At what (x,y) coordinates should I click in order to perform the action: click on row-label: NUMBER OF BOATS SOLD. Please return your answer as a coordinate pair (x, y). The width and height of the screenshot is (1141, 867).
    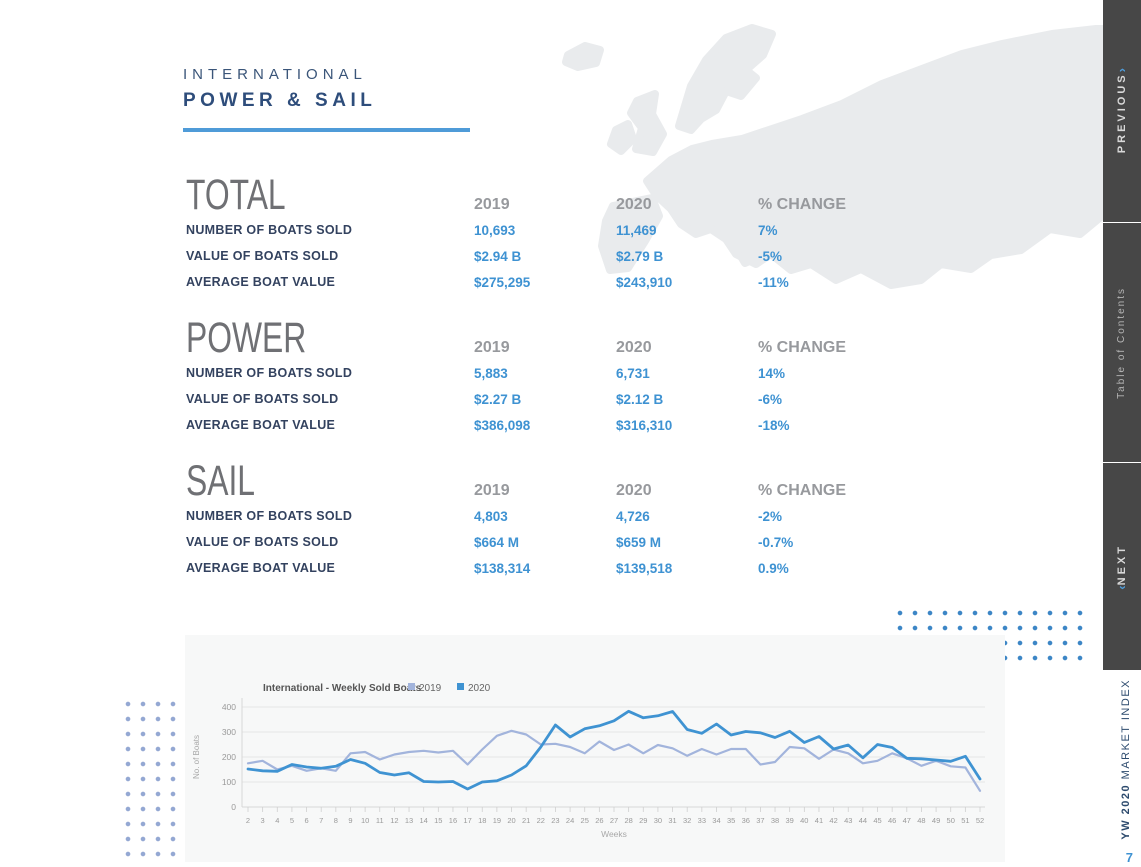
    Looking at the image, I should click on (269, 373).